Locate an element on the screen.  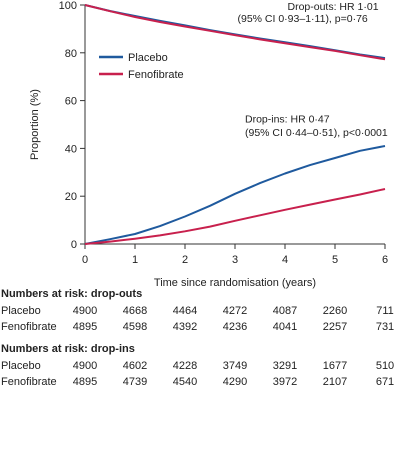
risk-table-heading: Numbers at risk: drop-ins is located at coordinates (68, 349).